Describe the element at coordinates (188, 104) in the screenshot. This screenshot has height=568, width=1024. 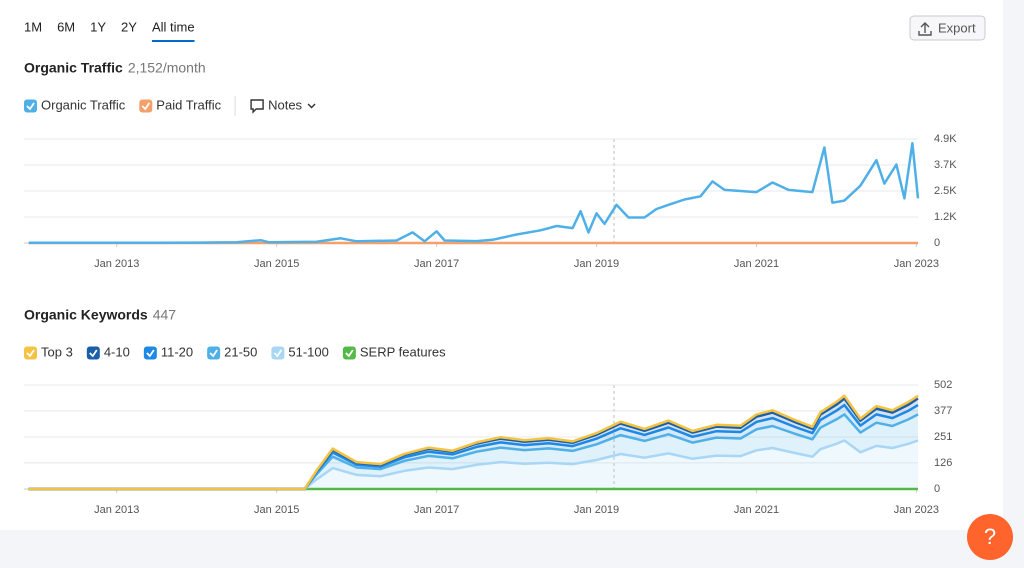
I see `legend-label: Paid Traffic` at that location.